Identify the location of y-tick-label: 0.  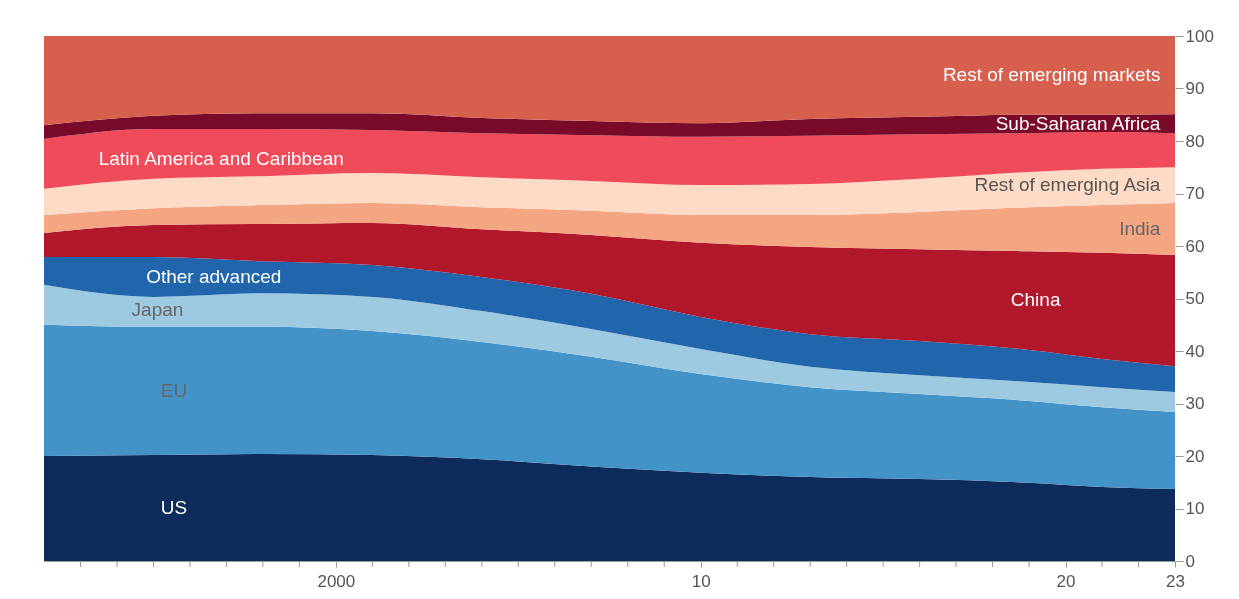
(1190, 561).